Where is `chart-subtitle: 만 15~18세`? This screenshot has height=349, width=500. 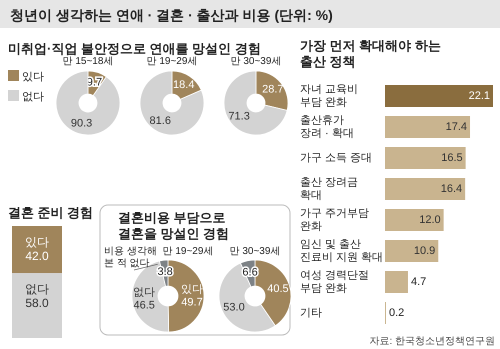 chart-subtitle: 만 15~18세 is located at coordinates (88, 61).